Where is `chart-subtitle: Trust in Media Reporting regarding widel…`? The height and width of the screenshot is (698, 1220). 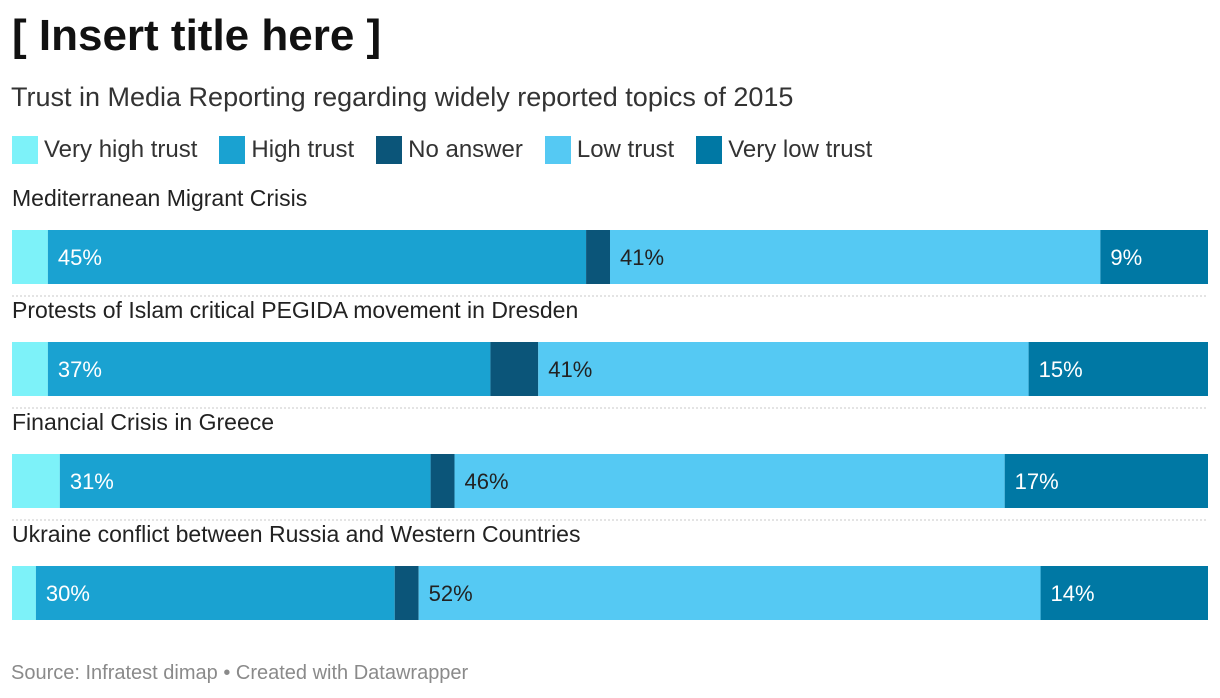
chart-subtitle: Trust in Media Reporting regarding widel… is located at coordinates (402, 97).